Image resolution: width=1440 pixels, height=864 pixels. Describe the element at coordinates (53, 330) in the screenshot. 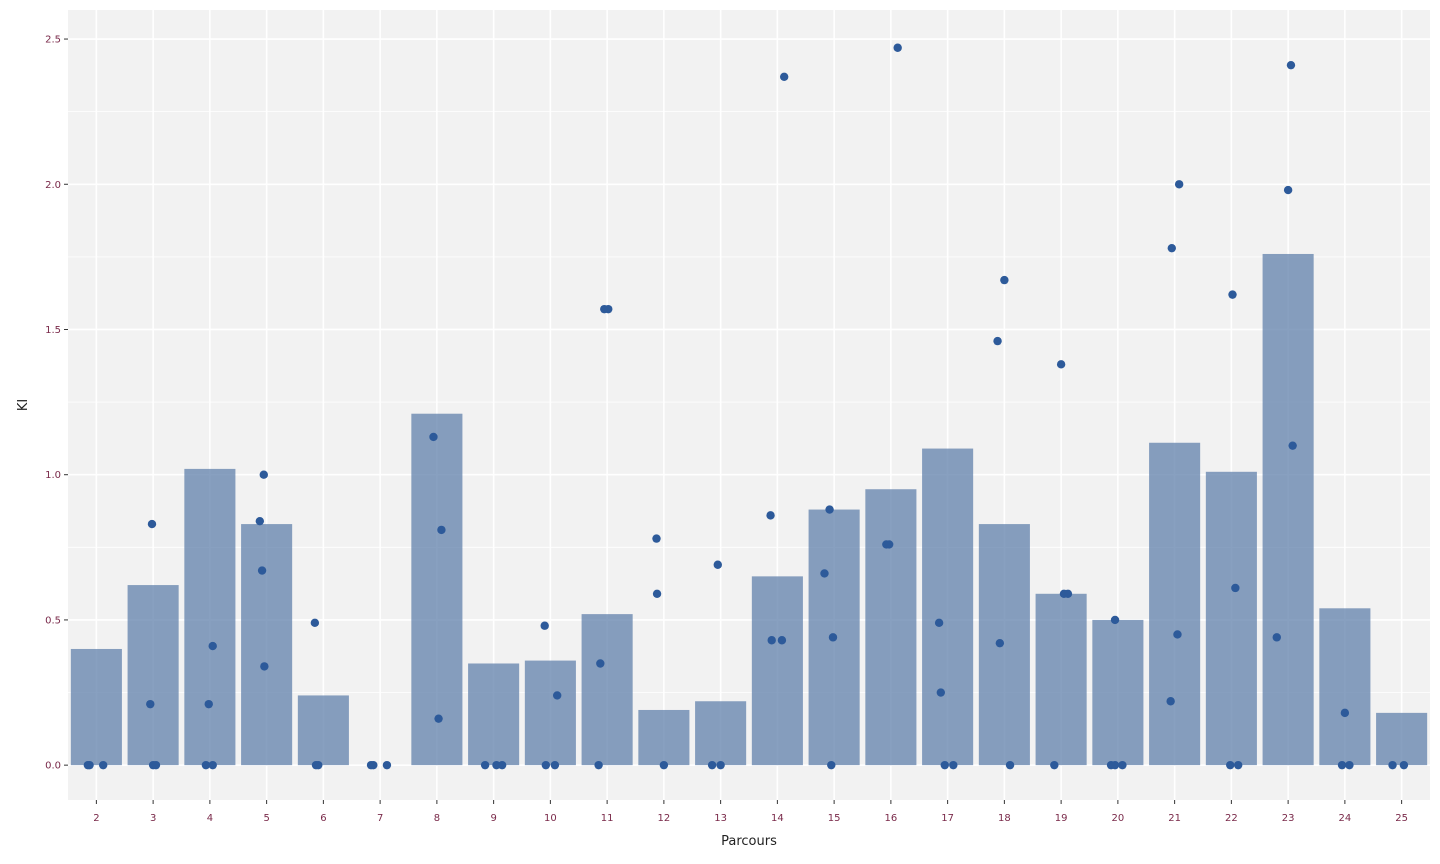

I see `y-tick-label: 1.5` at that location.